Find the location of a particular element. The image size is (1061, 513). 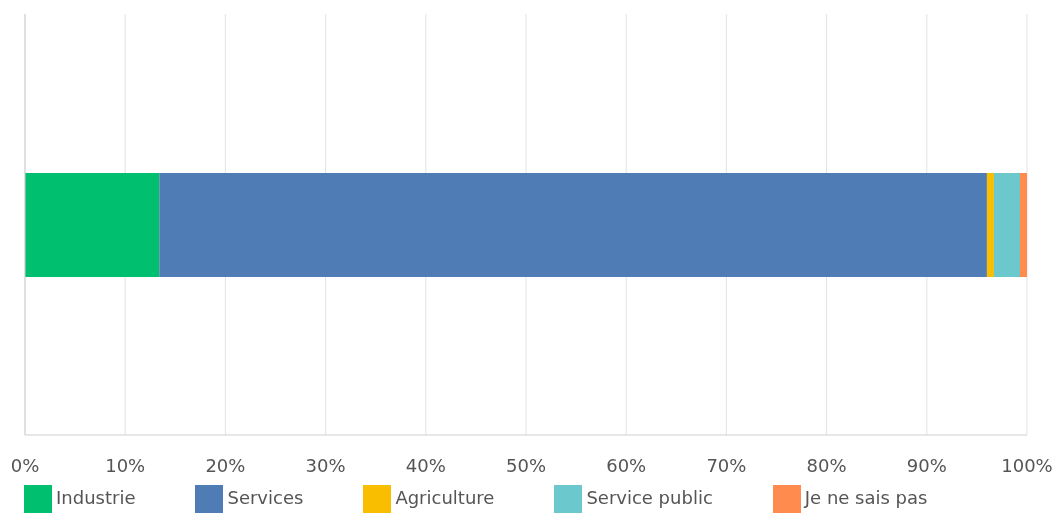

x-tick-label: 80% is located at coordinates (826, 465).